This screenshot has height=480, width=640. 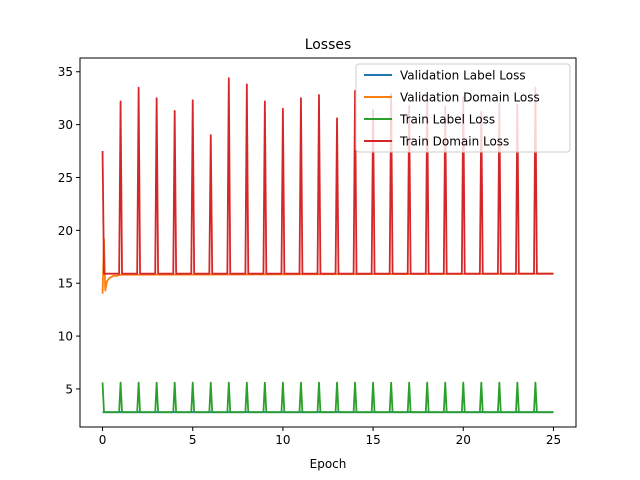 What do you see at coordinates (463, 76) in the screenshot?
I see `legend-entry: Validation Label Loss` at bounding box center [463, 76].